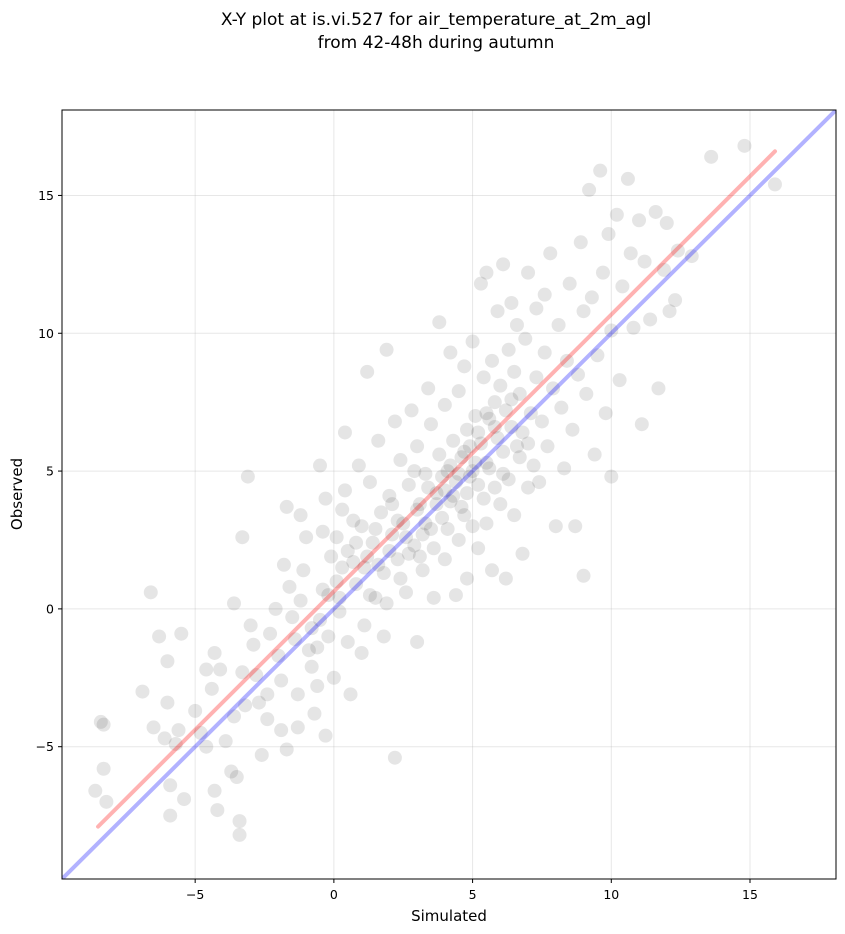  Describe the element at coordinates (750, 894) in the screenshot. I see `x-tick-label: 15` at that location.